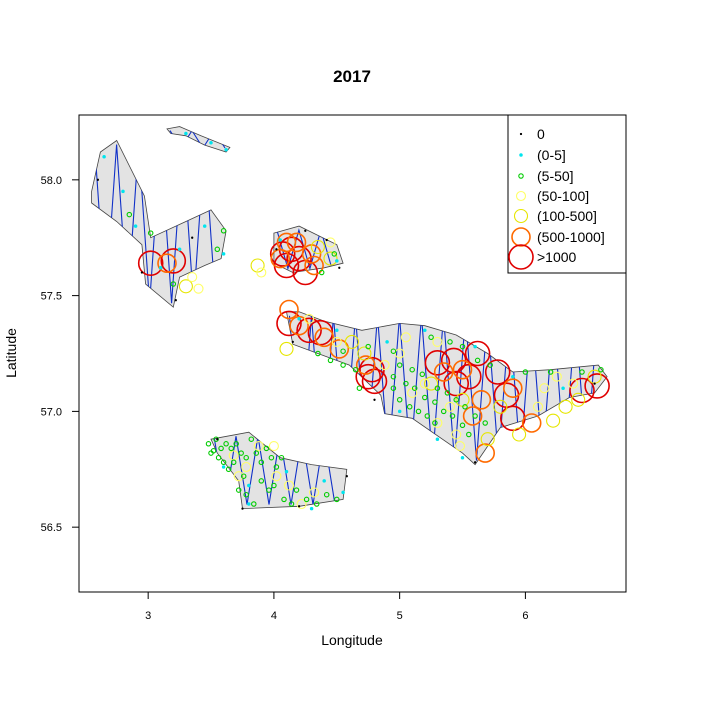 This screenshot has height=705, width=705. Describe the element at coordinates (336, 606) in the screenshot. I see `x-axis: 3 4 5 6` at that location.